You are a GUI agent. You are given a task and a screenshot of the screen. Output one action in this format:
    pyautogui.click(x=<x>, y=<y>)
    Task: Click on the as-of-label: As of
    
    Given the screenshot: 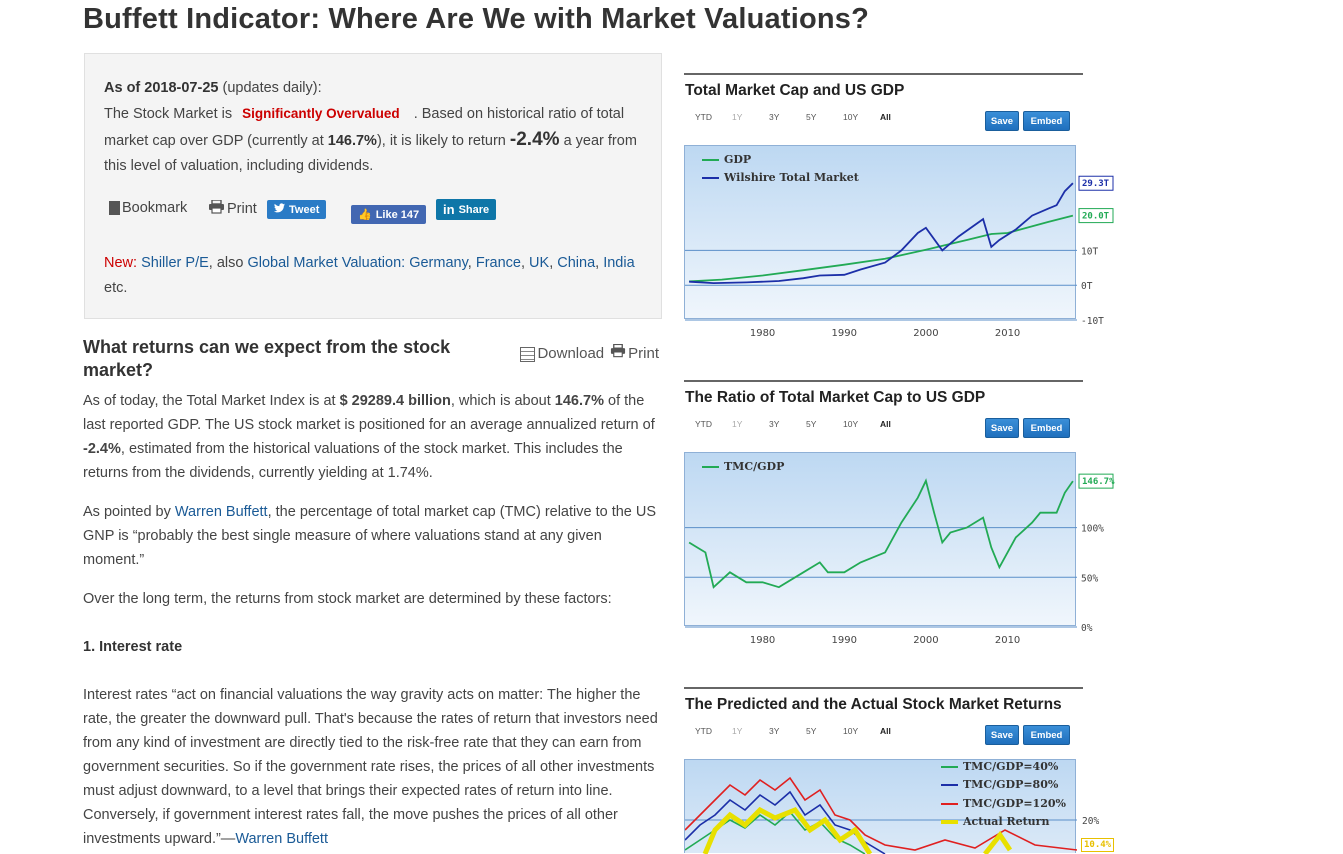 What is the action you would take?
    pyautogui.click(x=122, y=88)
    